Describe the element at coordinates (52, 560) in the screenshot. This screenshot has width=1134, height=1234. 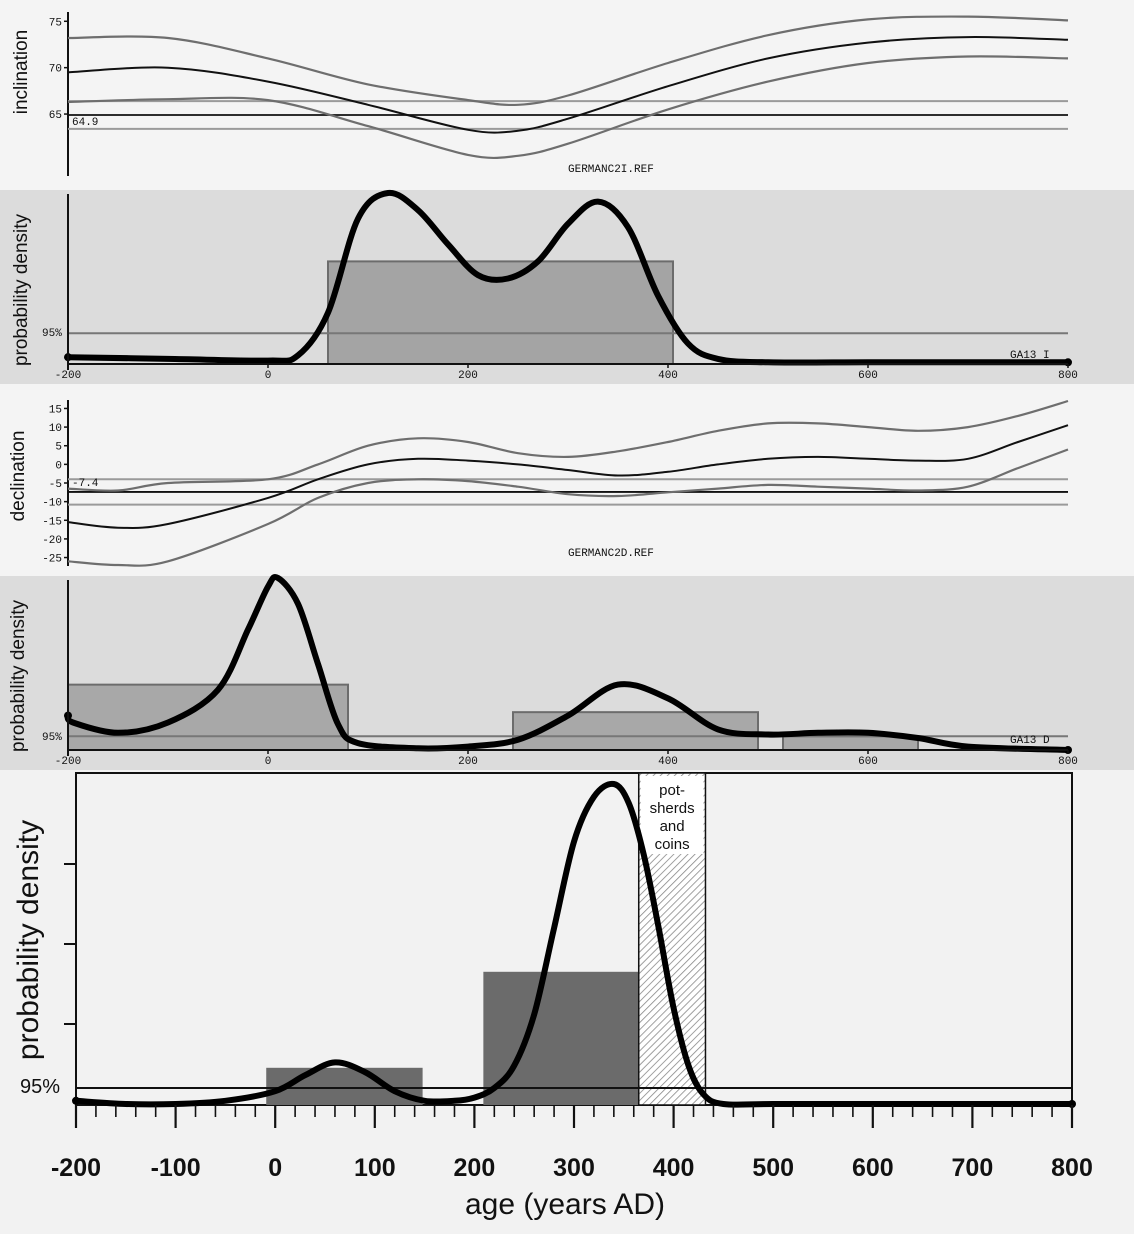
I see `y-tick-label: -25` at that location.